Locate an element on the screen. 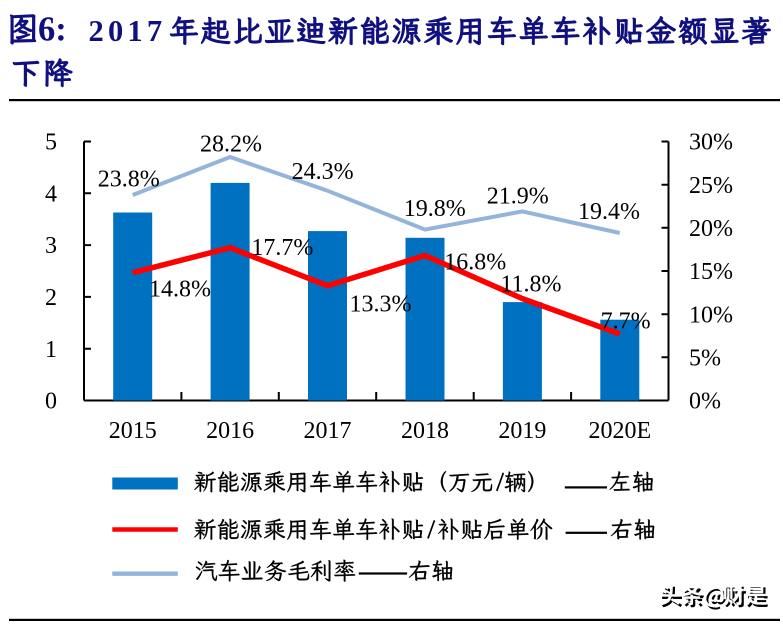 Image resolution: width=783 pixels, height=625 pixels. svg-text: 6: is located at coordinates (52, 30).